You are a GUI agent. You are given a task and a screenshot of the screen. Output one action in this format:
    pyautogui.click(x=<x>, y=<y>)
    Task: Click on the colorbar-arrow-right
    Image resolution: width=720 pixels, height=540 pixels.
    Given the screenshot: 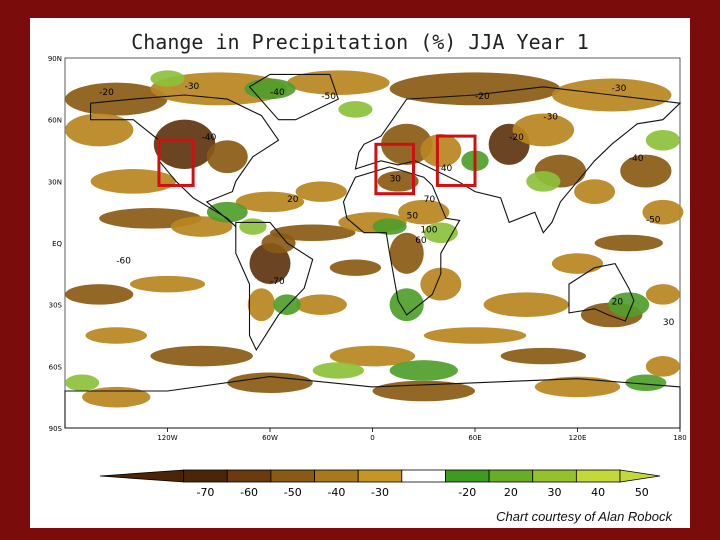 What is the action you would take?
    pyautogui.click(x=640, y=476)
    